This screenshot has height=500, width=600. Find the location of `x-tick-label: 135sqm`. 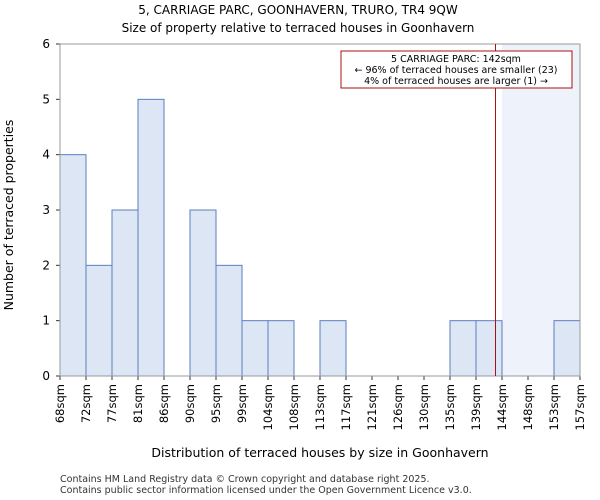

x-tick-label: 135sqm is located at coordinates (450, 407).